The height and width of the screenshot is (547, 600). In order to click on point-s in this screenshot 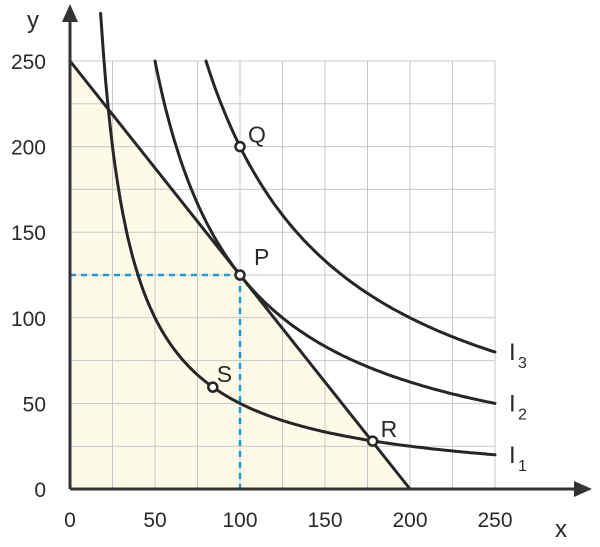, I will do `click(213, 387)`.